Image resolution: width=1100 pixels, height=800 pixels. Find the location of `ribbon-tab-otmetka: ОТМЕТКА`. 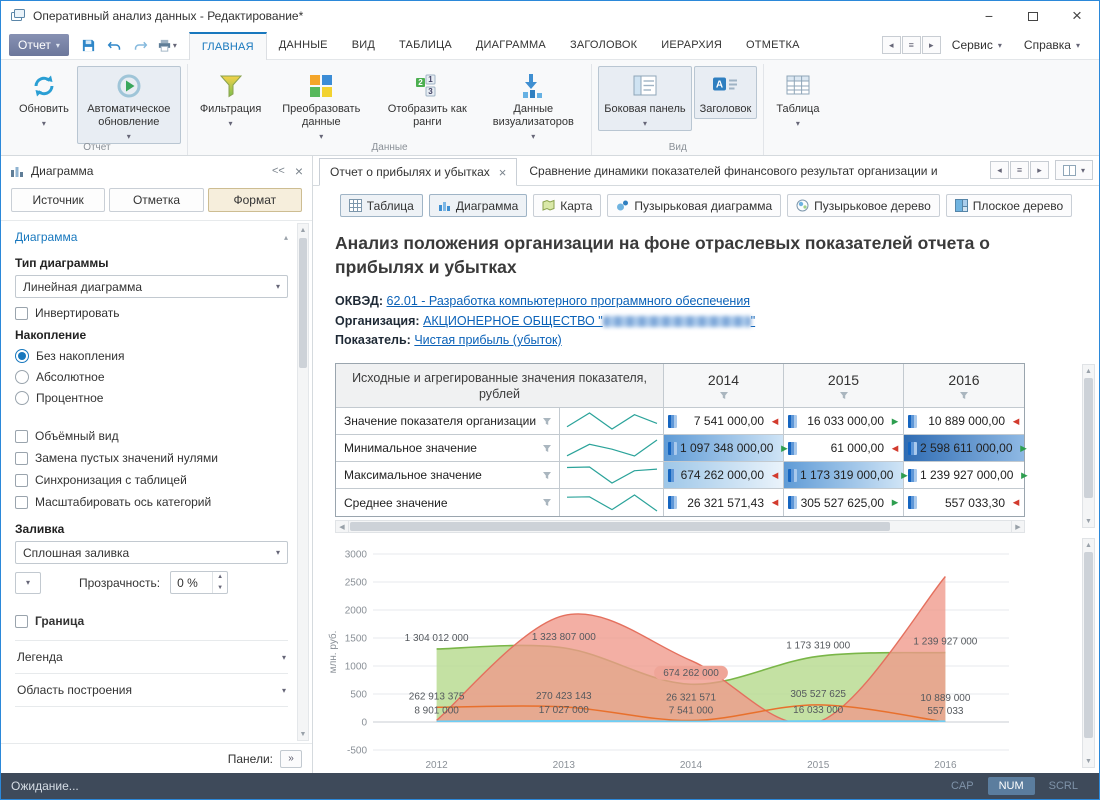

ribbon-tab-otmetka: ОТМЕТКА is located at coordinates (773, 45).